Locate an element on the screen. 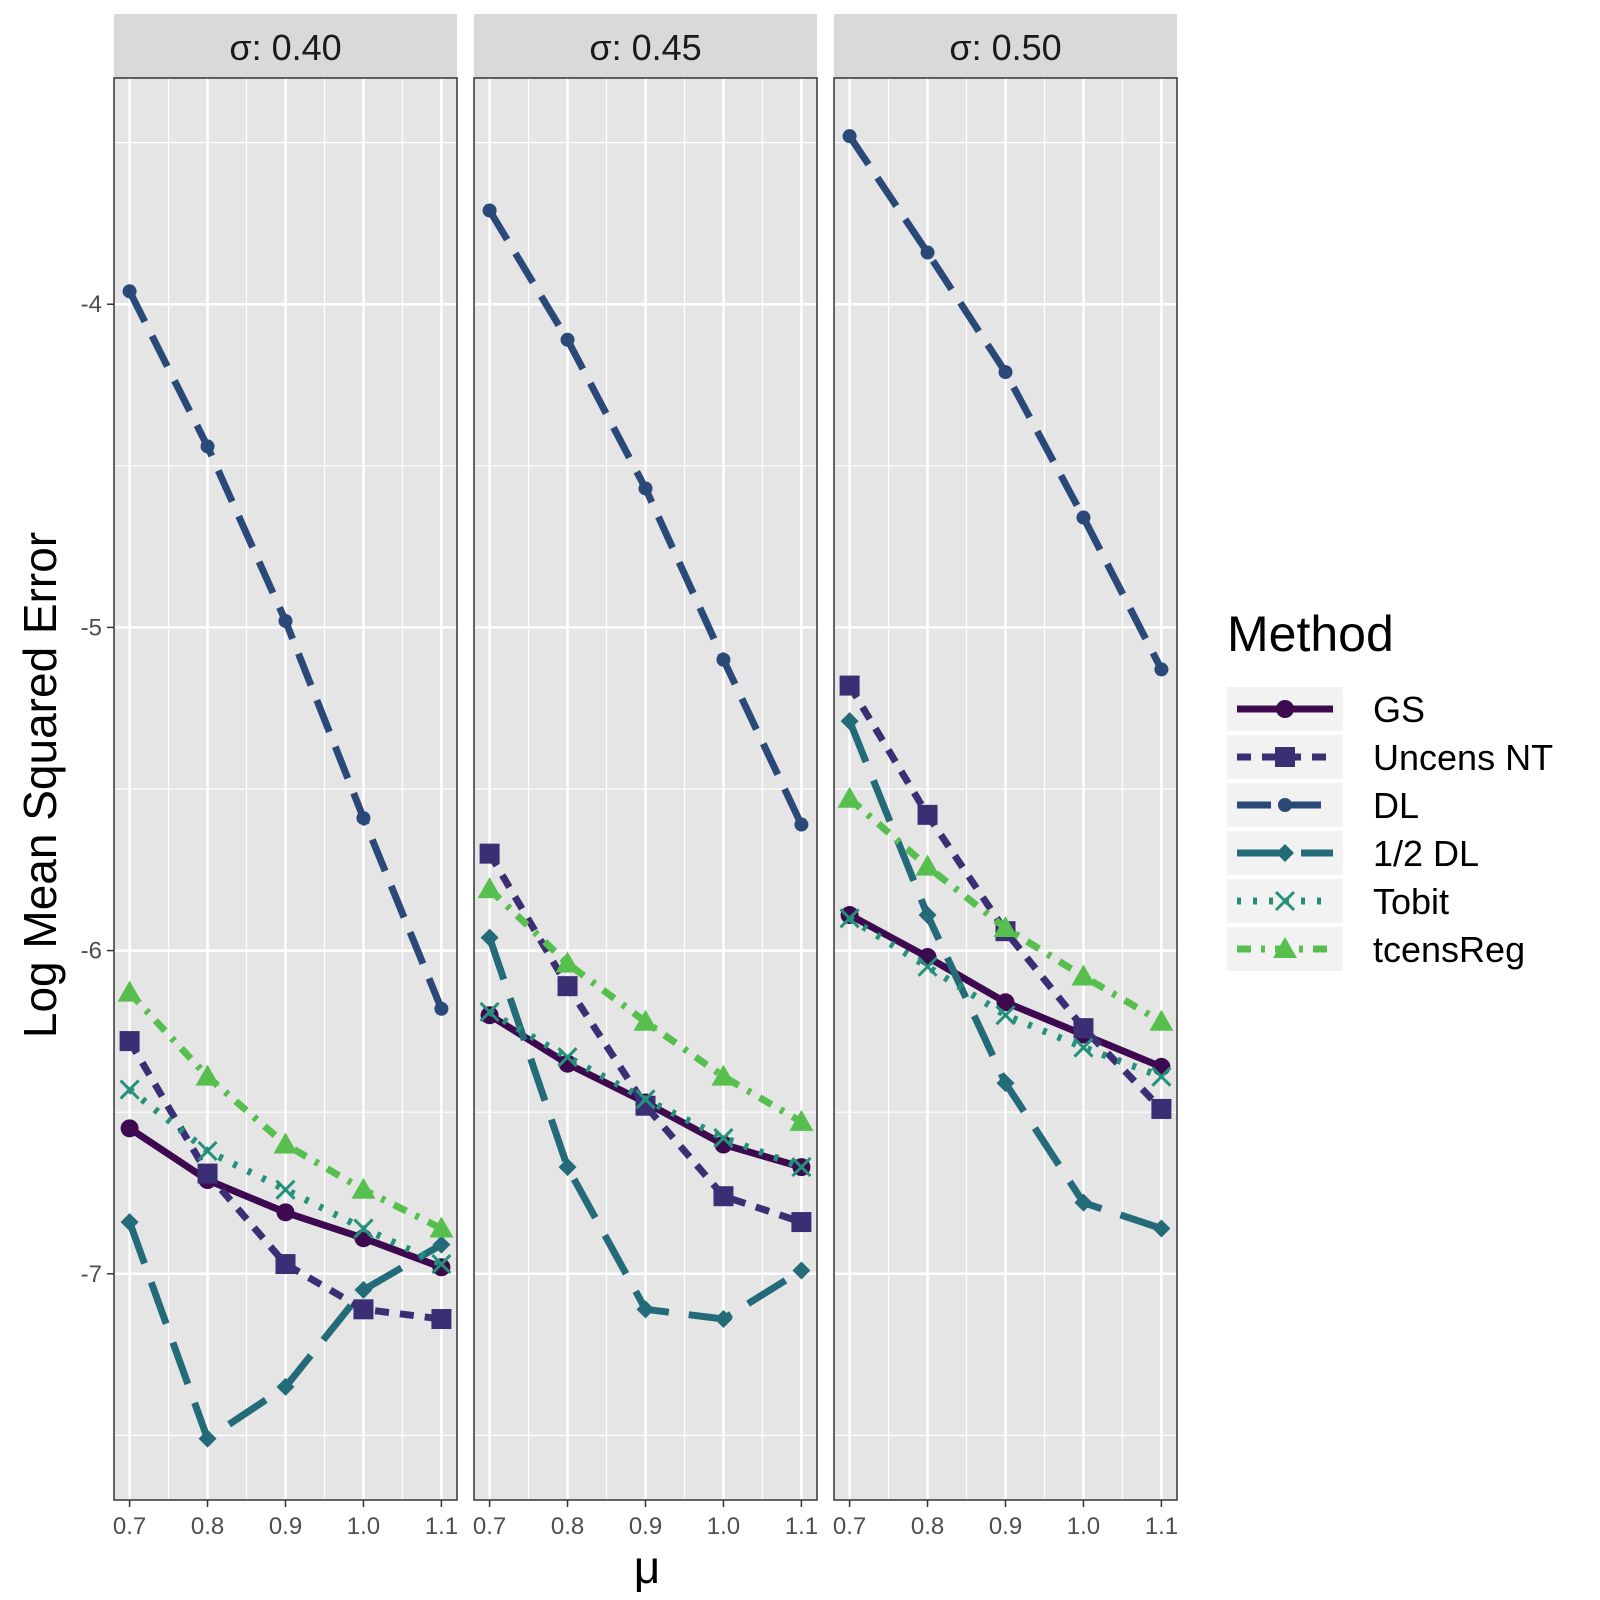 Image resolution: width=1600 pixels, height=1600 pixels. facet-strip-label: σ: 0.40 is located at coordinates (285, 47).